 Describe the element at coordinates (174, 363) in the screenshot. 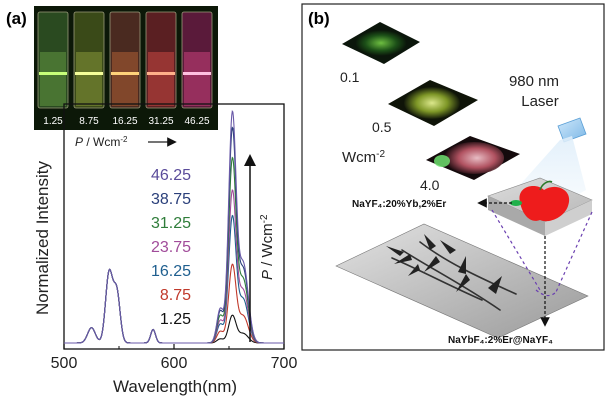

I see `x-tick-label: 600` at that location.